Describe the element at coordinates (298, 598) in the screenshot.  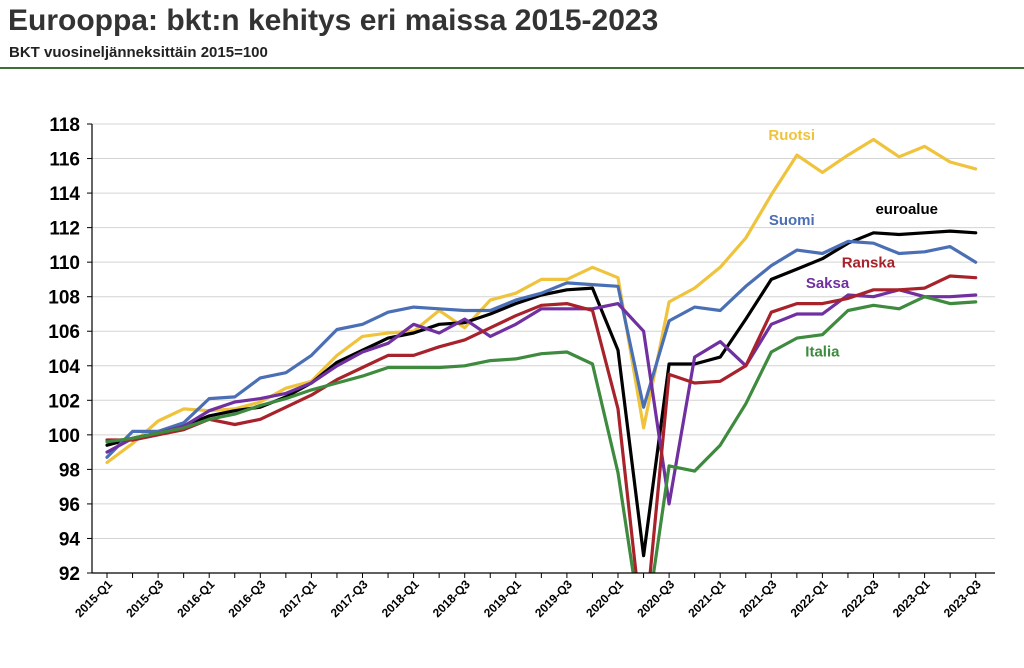
I see `x-tick-label: 2017-Q1` at that location.